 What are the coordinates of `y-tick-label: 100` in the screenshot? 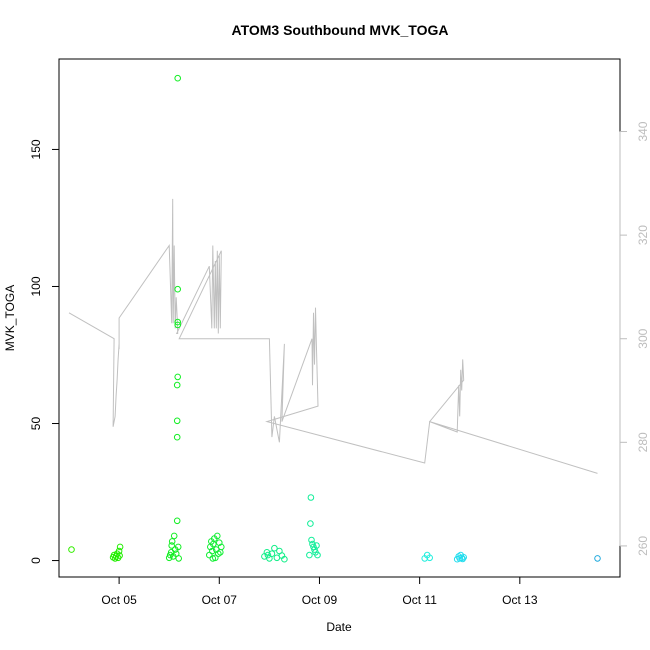 It's located at (36, 286).